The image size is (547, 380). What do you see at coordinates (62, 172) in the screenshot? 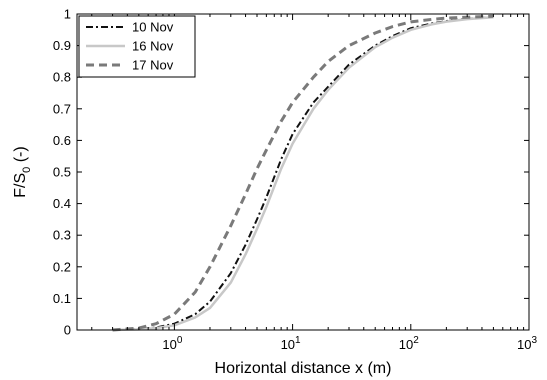
I see `y-tick-label: 0.5` at bounding box center [62, 172].